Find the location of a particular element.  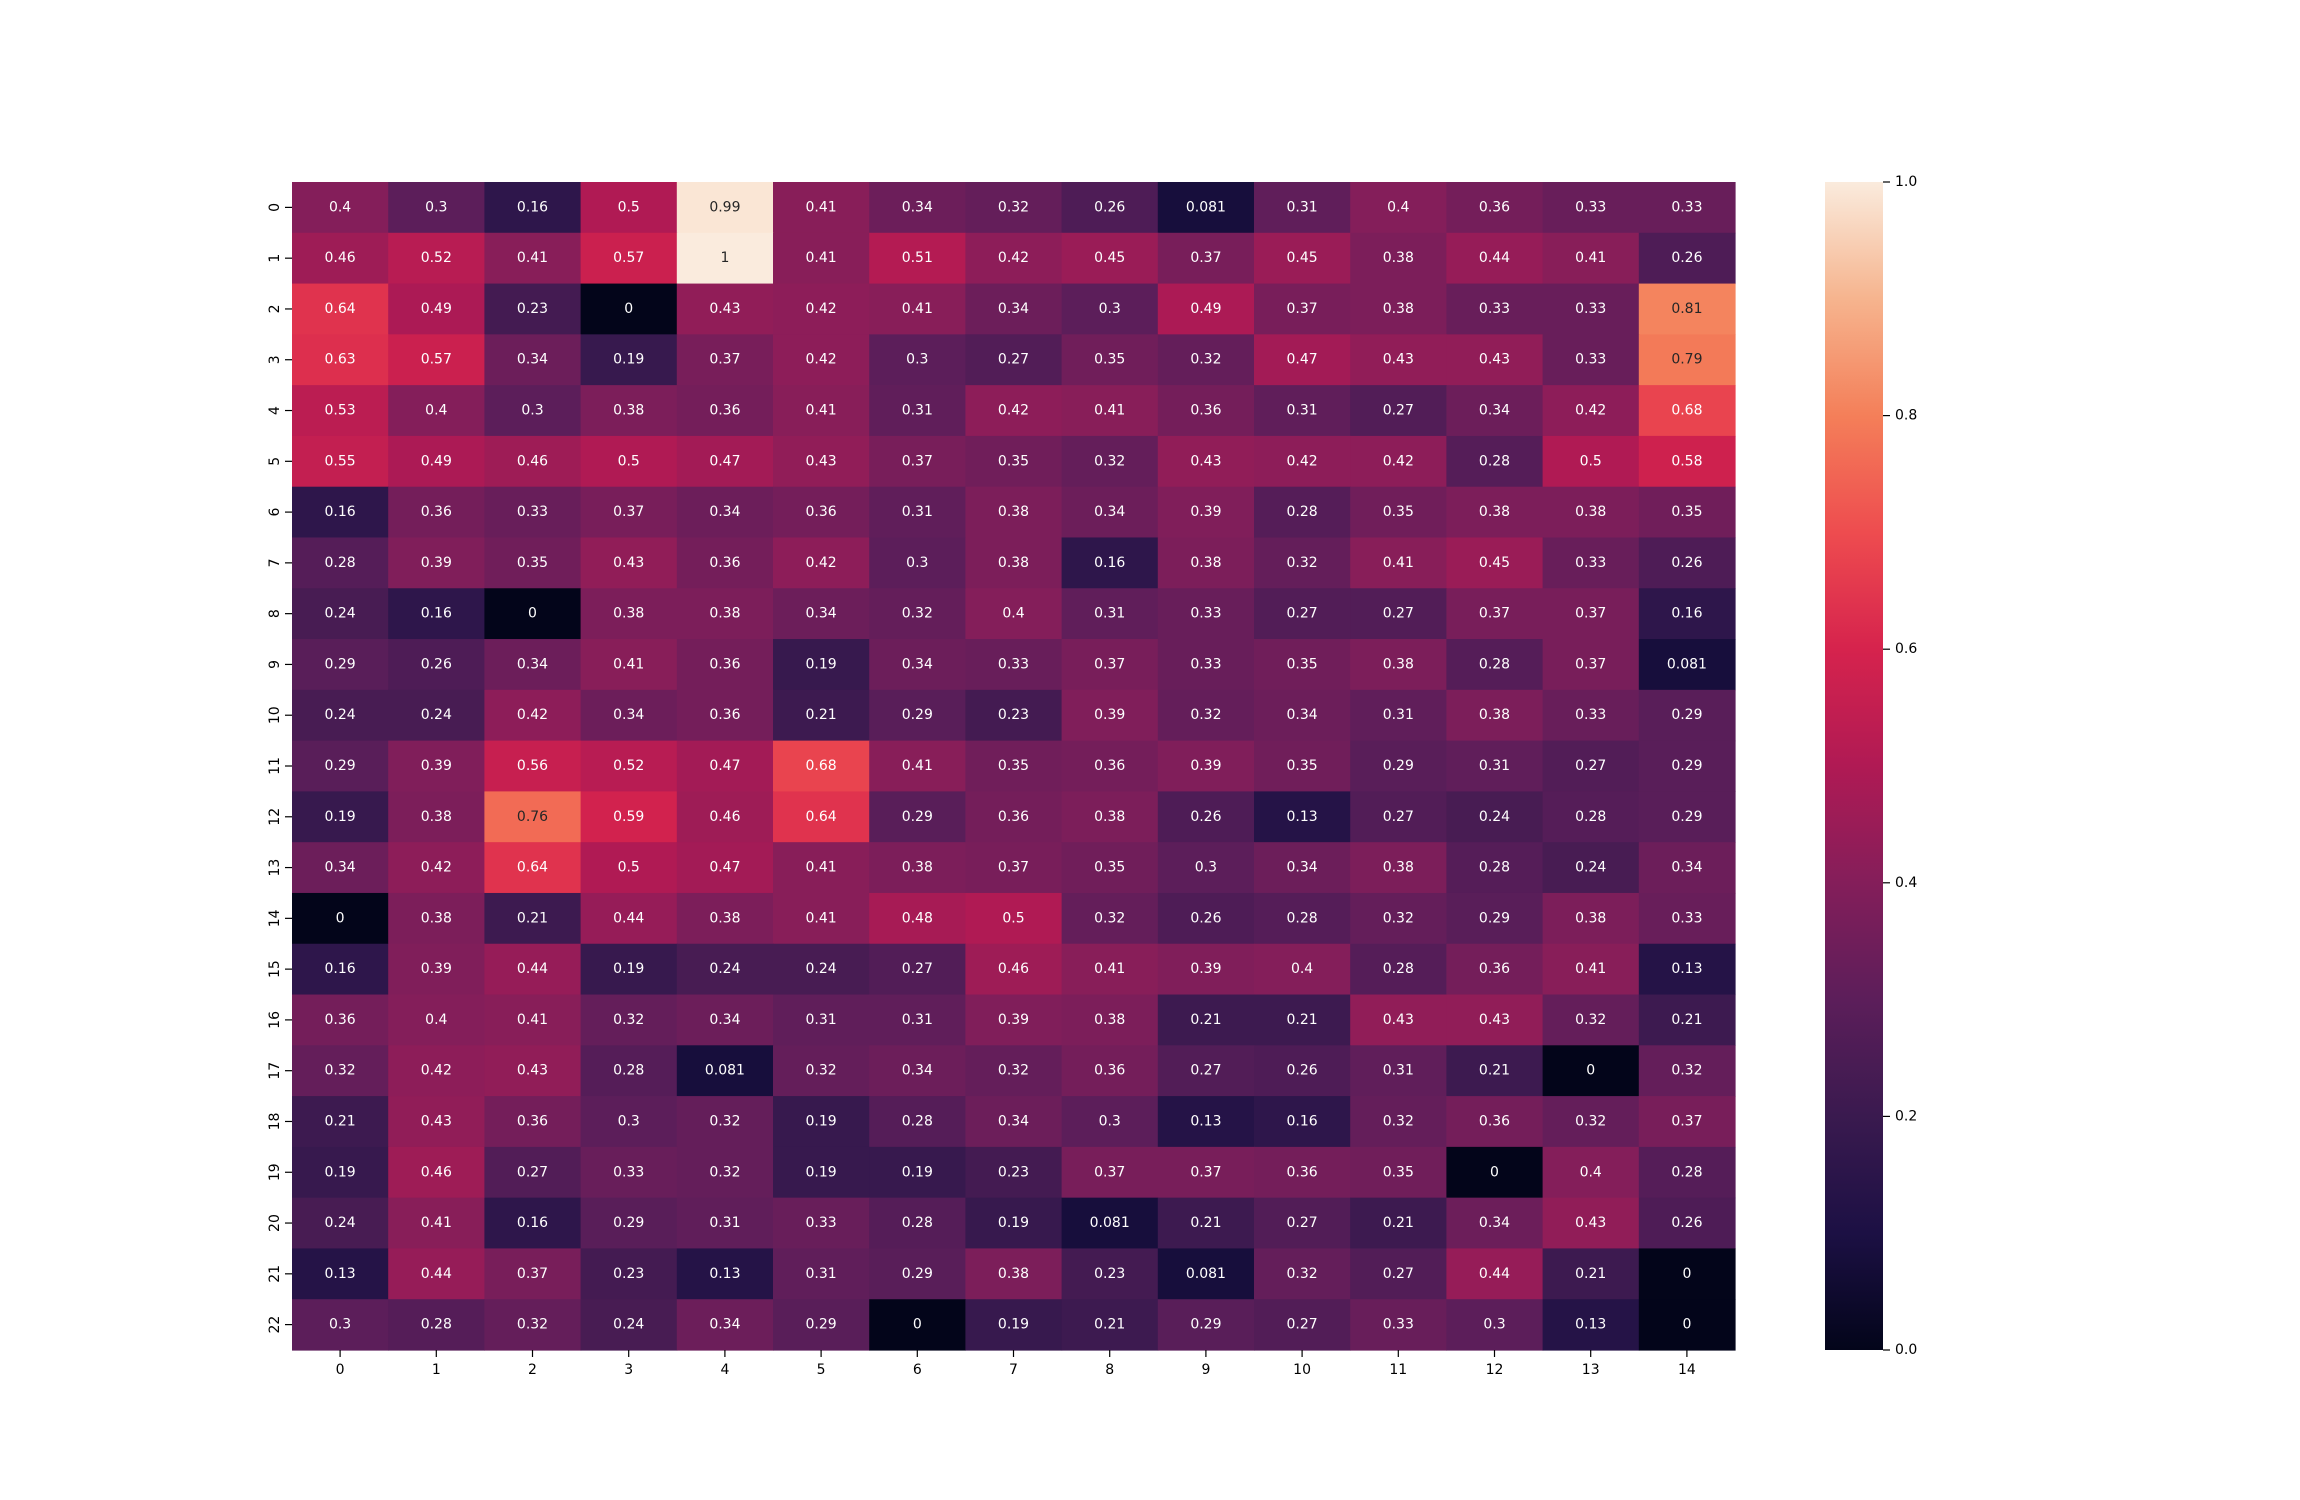

cell-value-label-3-3: 0.19 is located at coordinates (628, 360).